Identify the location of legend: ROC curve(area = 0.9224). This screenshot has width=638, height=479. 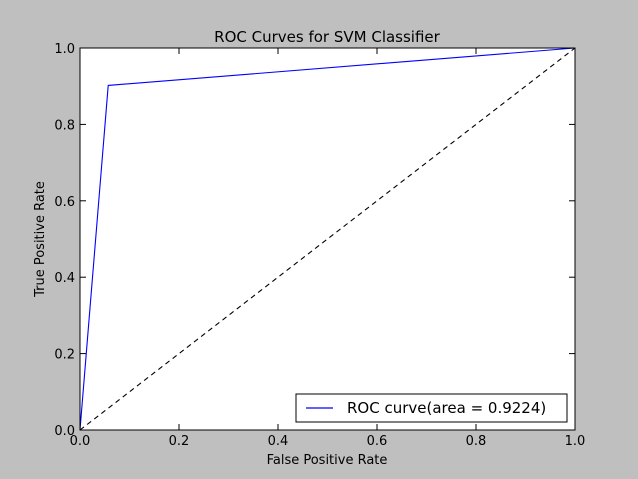
(431, 408).